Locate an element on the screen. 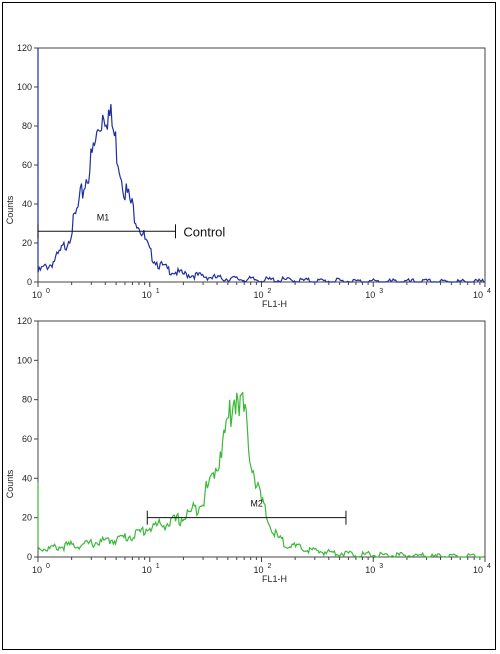  annotation-label: Control is located at coordinates (204, 231).